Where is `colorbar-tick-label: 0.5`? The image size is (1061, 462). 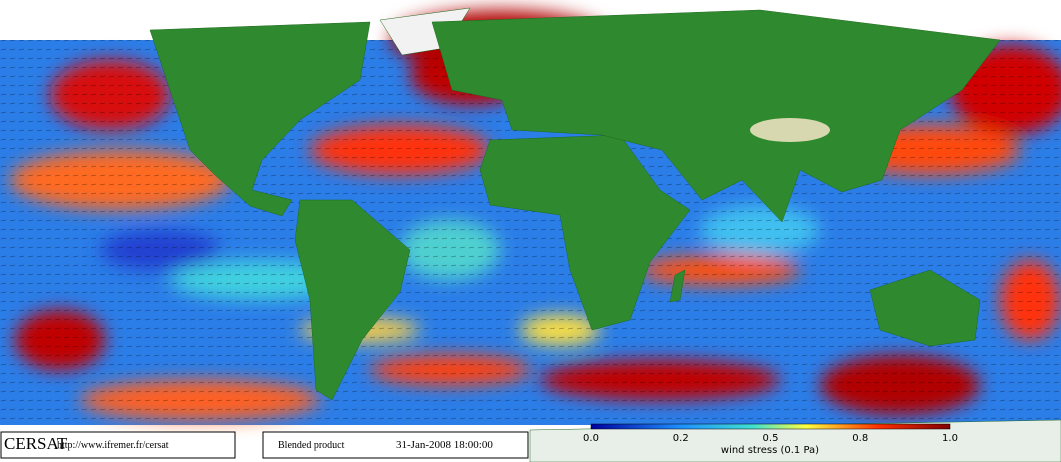
colorbar-tick-label: 0.5 is located at coordinates (771, 438).